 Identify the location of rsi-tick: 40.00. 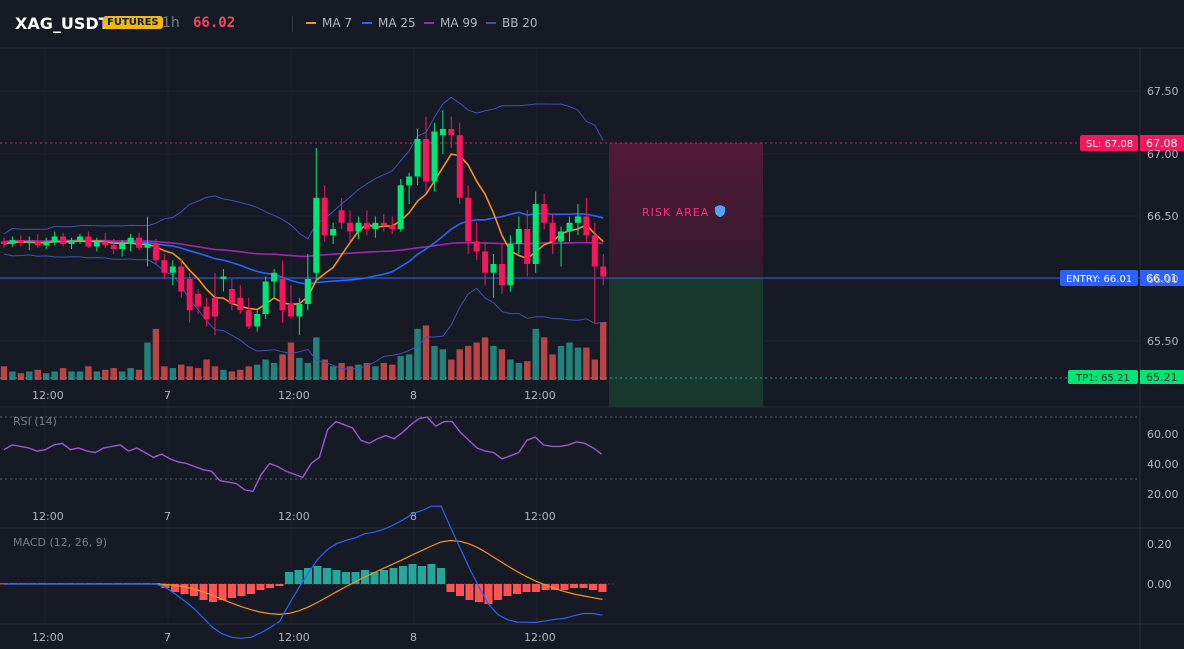
(1163, 464).